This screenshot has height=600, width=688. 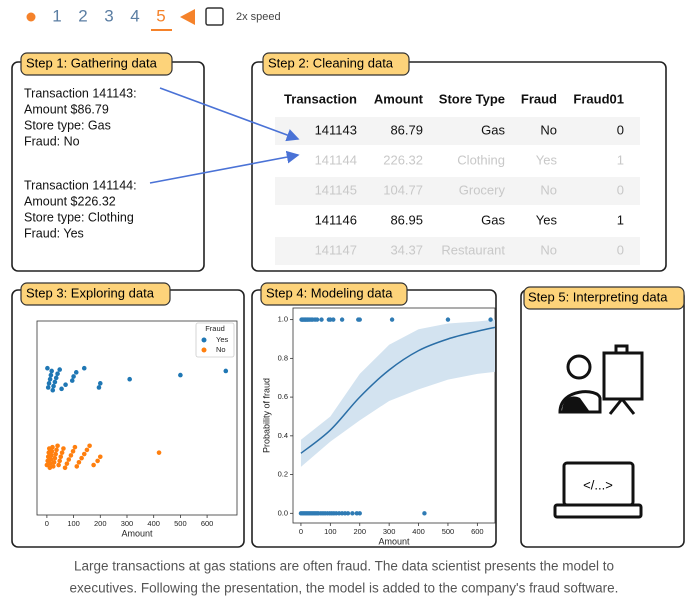 What do you see at coordinates (258, 17) in the screenshot?
I see `speed-label: 2x speed` at bounding box center [258, 17].